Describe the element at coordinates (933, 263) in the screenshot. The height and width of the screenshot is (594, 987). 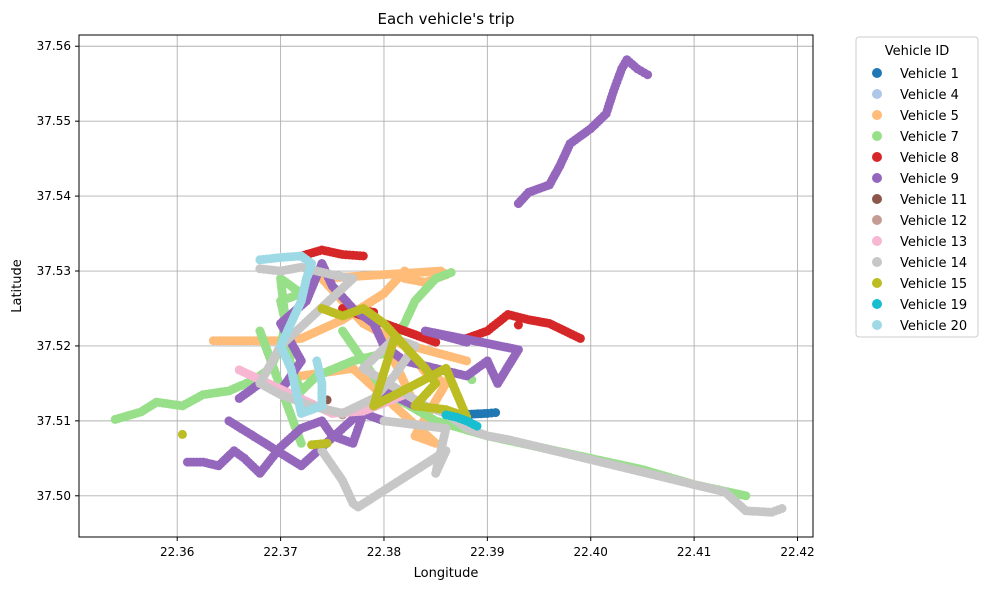
I see `legend-label: Vehicle 14` at that location.